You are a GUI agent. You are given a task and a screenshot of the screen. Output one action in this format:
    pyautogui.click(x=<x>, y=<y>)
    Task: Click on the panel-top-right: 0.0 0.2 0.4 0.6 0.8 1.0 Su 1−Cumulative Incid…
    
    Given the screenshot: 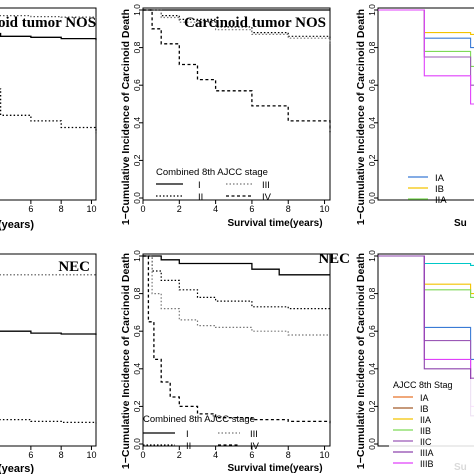 What is the action you would take?
    pyautogui.click(x=414, y=116)
    